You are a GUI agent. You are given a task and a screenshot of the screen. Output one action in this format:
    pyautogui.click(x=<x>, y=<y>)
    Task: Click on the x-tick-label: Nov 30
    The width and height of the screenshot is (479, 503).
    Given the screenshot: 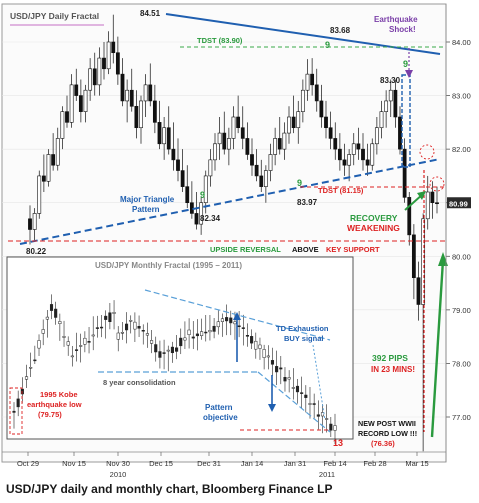 What is the action you would take?
    pyautogui.click(x=118, y=463)
    